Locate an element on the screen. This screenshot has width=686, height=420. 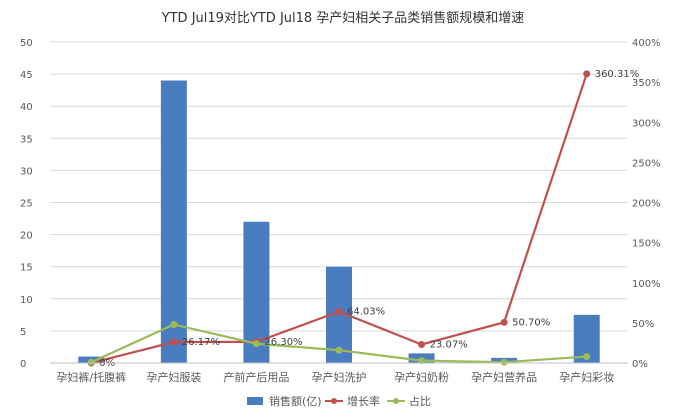
y-left-tick-label: 30 is located at coordinates (26, 171).